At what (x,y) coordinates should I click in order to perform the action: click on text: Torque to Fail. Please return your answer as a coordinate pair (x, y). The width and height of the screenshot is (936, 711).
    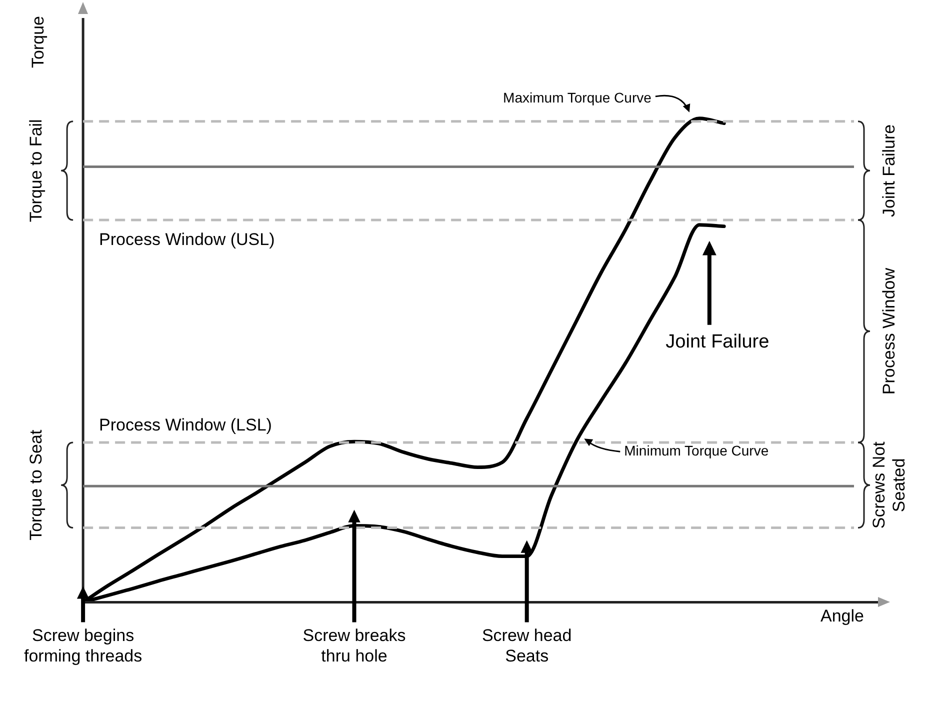
    Looking at the image, I should click on (36, 170).